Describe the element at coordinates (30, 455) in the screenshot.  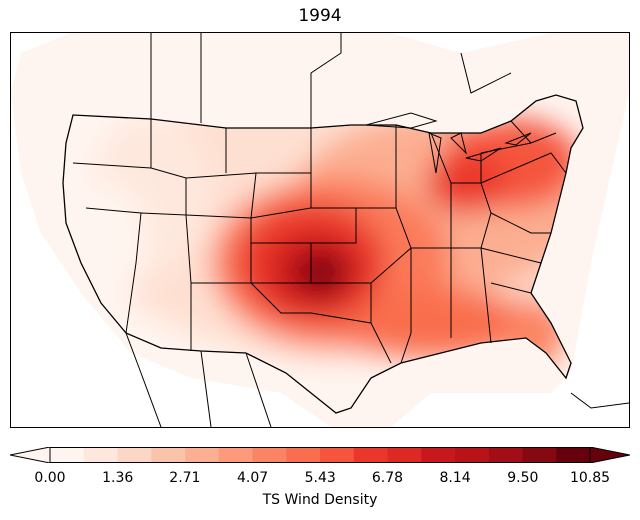
I see `colorbar-extend-min` at that location.